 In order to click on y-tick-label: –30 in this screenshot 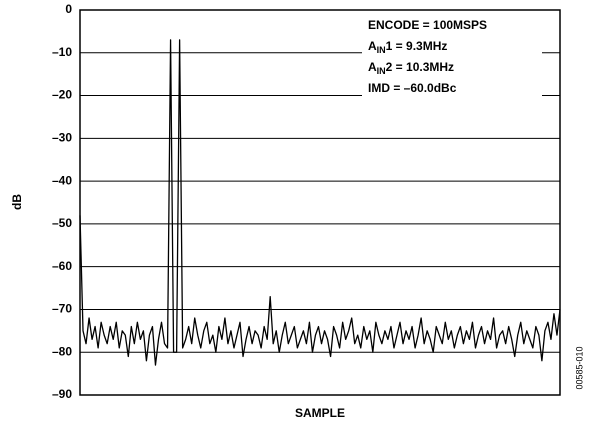, I will do `click(62, 138)`.